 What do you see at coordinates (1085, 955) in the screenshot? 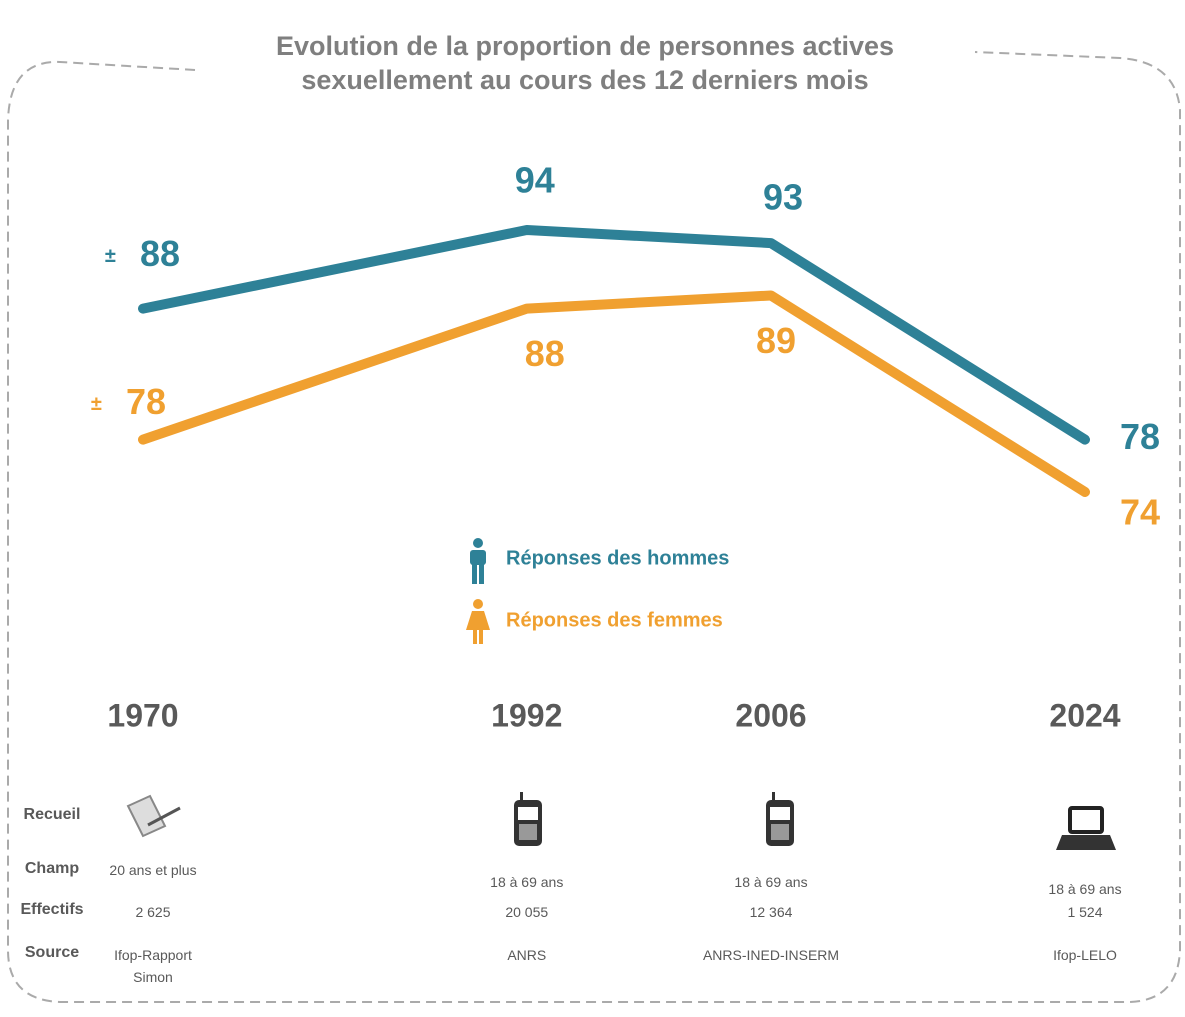
I see `source: Ifop-LELO` at bounding box center [1085, 955].